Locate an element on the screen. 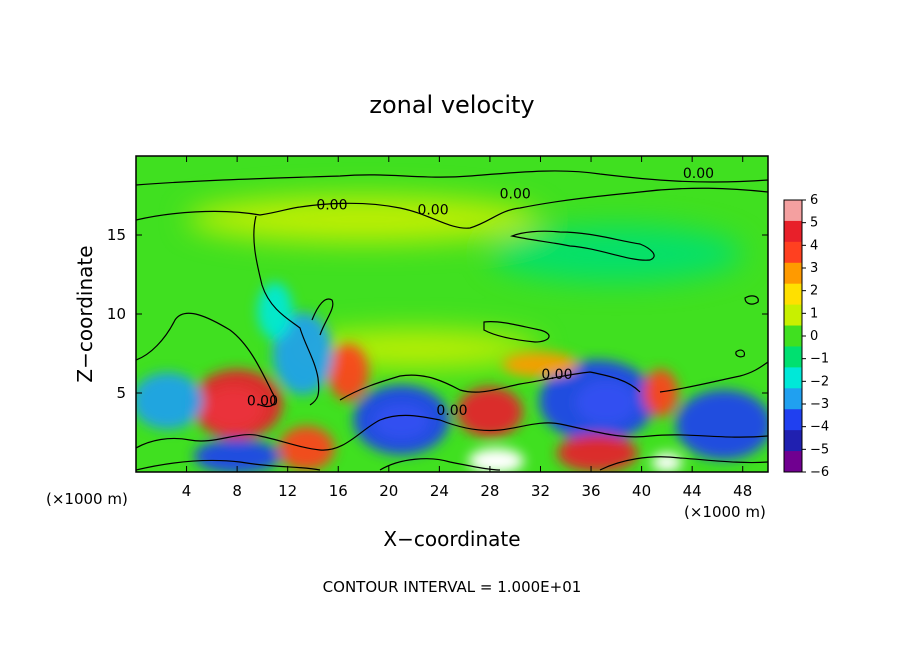 The width and height of the screenshot is (904, 654). colorbar-label: −5 is located at coordinates (819, 449).